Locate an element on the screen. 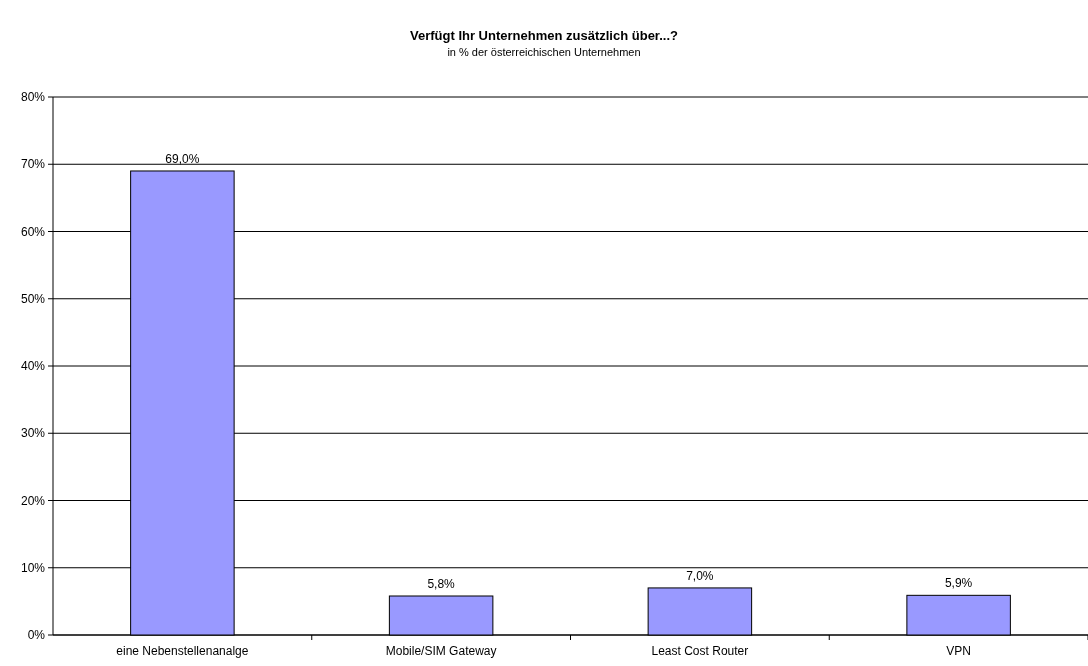  y-tick-label: 0% is located at coordinates (36, 635).